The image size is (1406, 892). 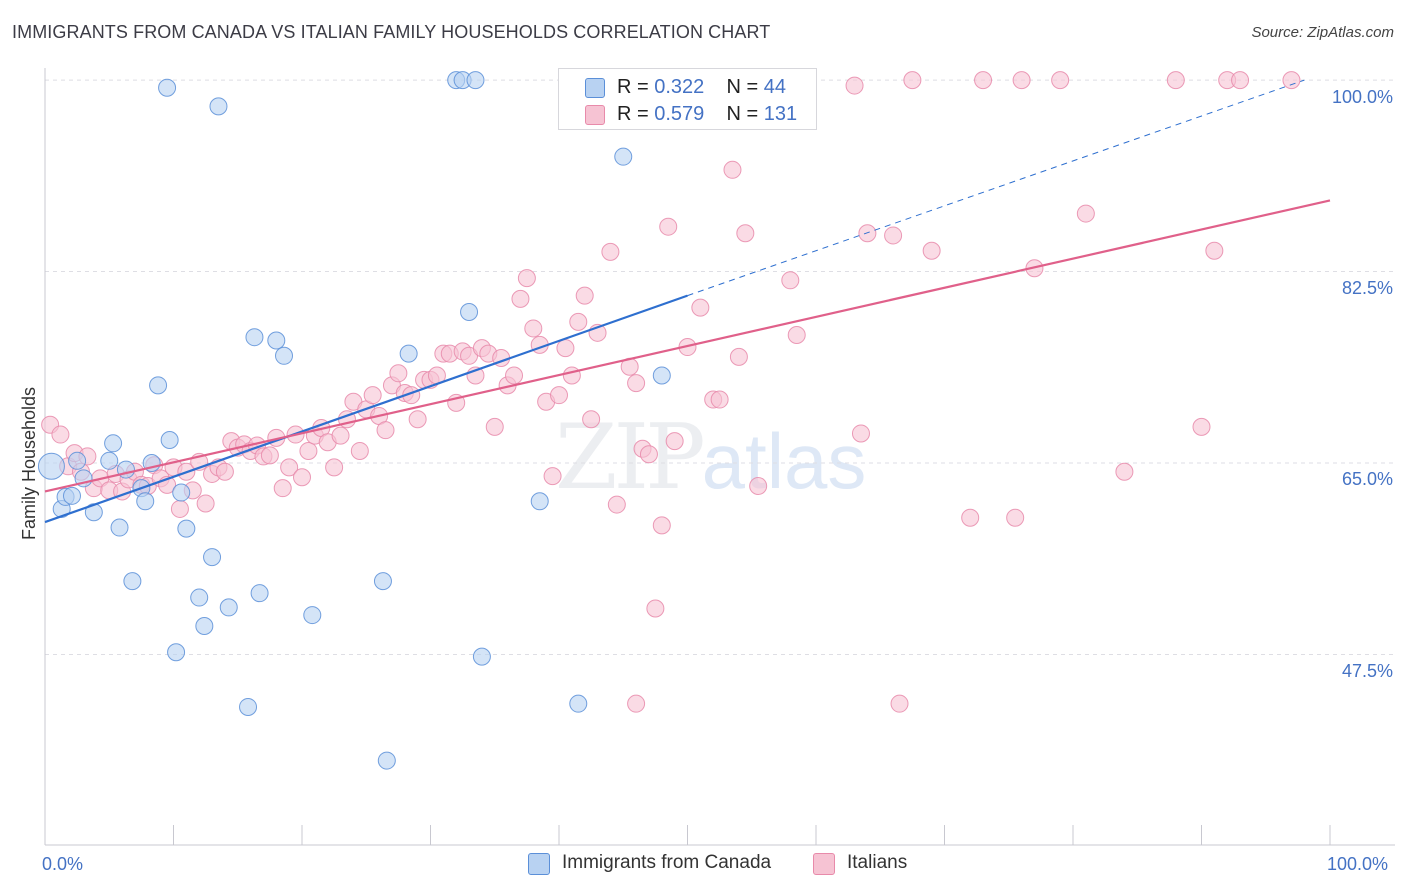 What do you see at coordinates (667, 862) in the screenshot?
I see `legend-canada-label: Immigrants from Canada` at bounding box center [667, 862].